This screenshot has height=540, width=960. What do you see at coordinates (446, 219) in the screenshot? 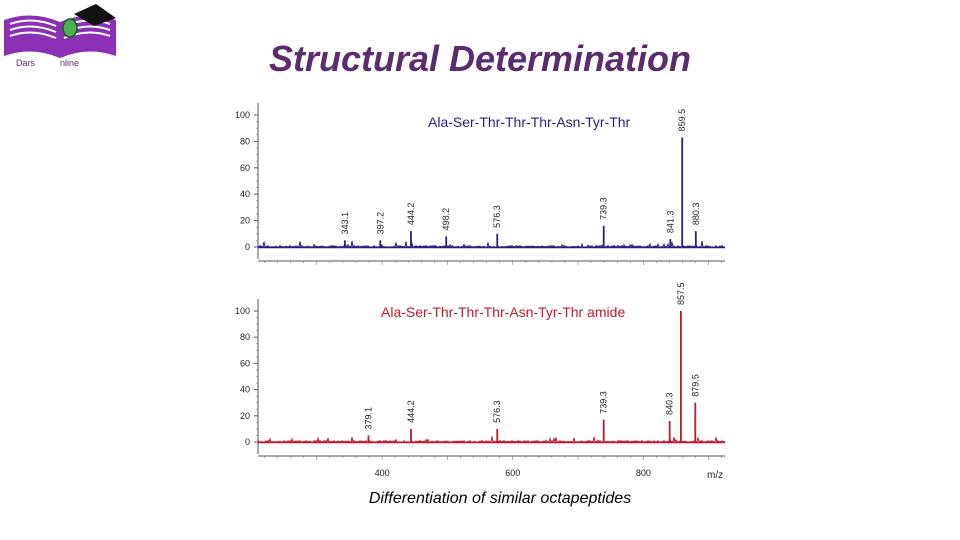
I see `peak-label: 498.2` at bounding box center [446, 219].